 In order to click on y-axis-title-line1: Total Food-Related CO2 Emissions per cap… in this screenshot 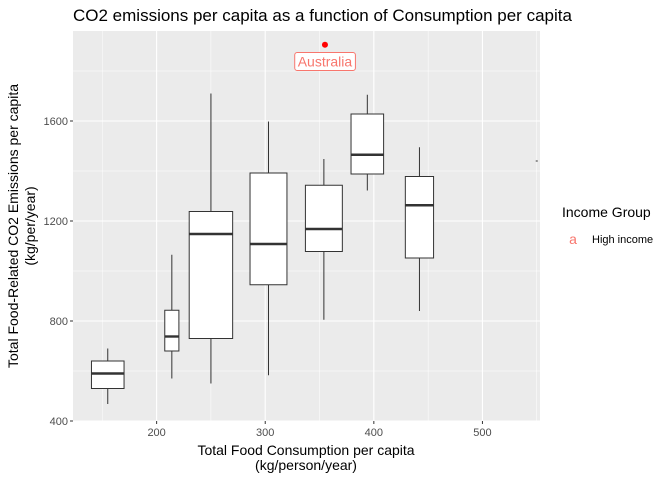, I will do `click(13, 226)`.